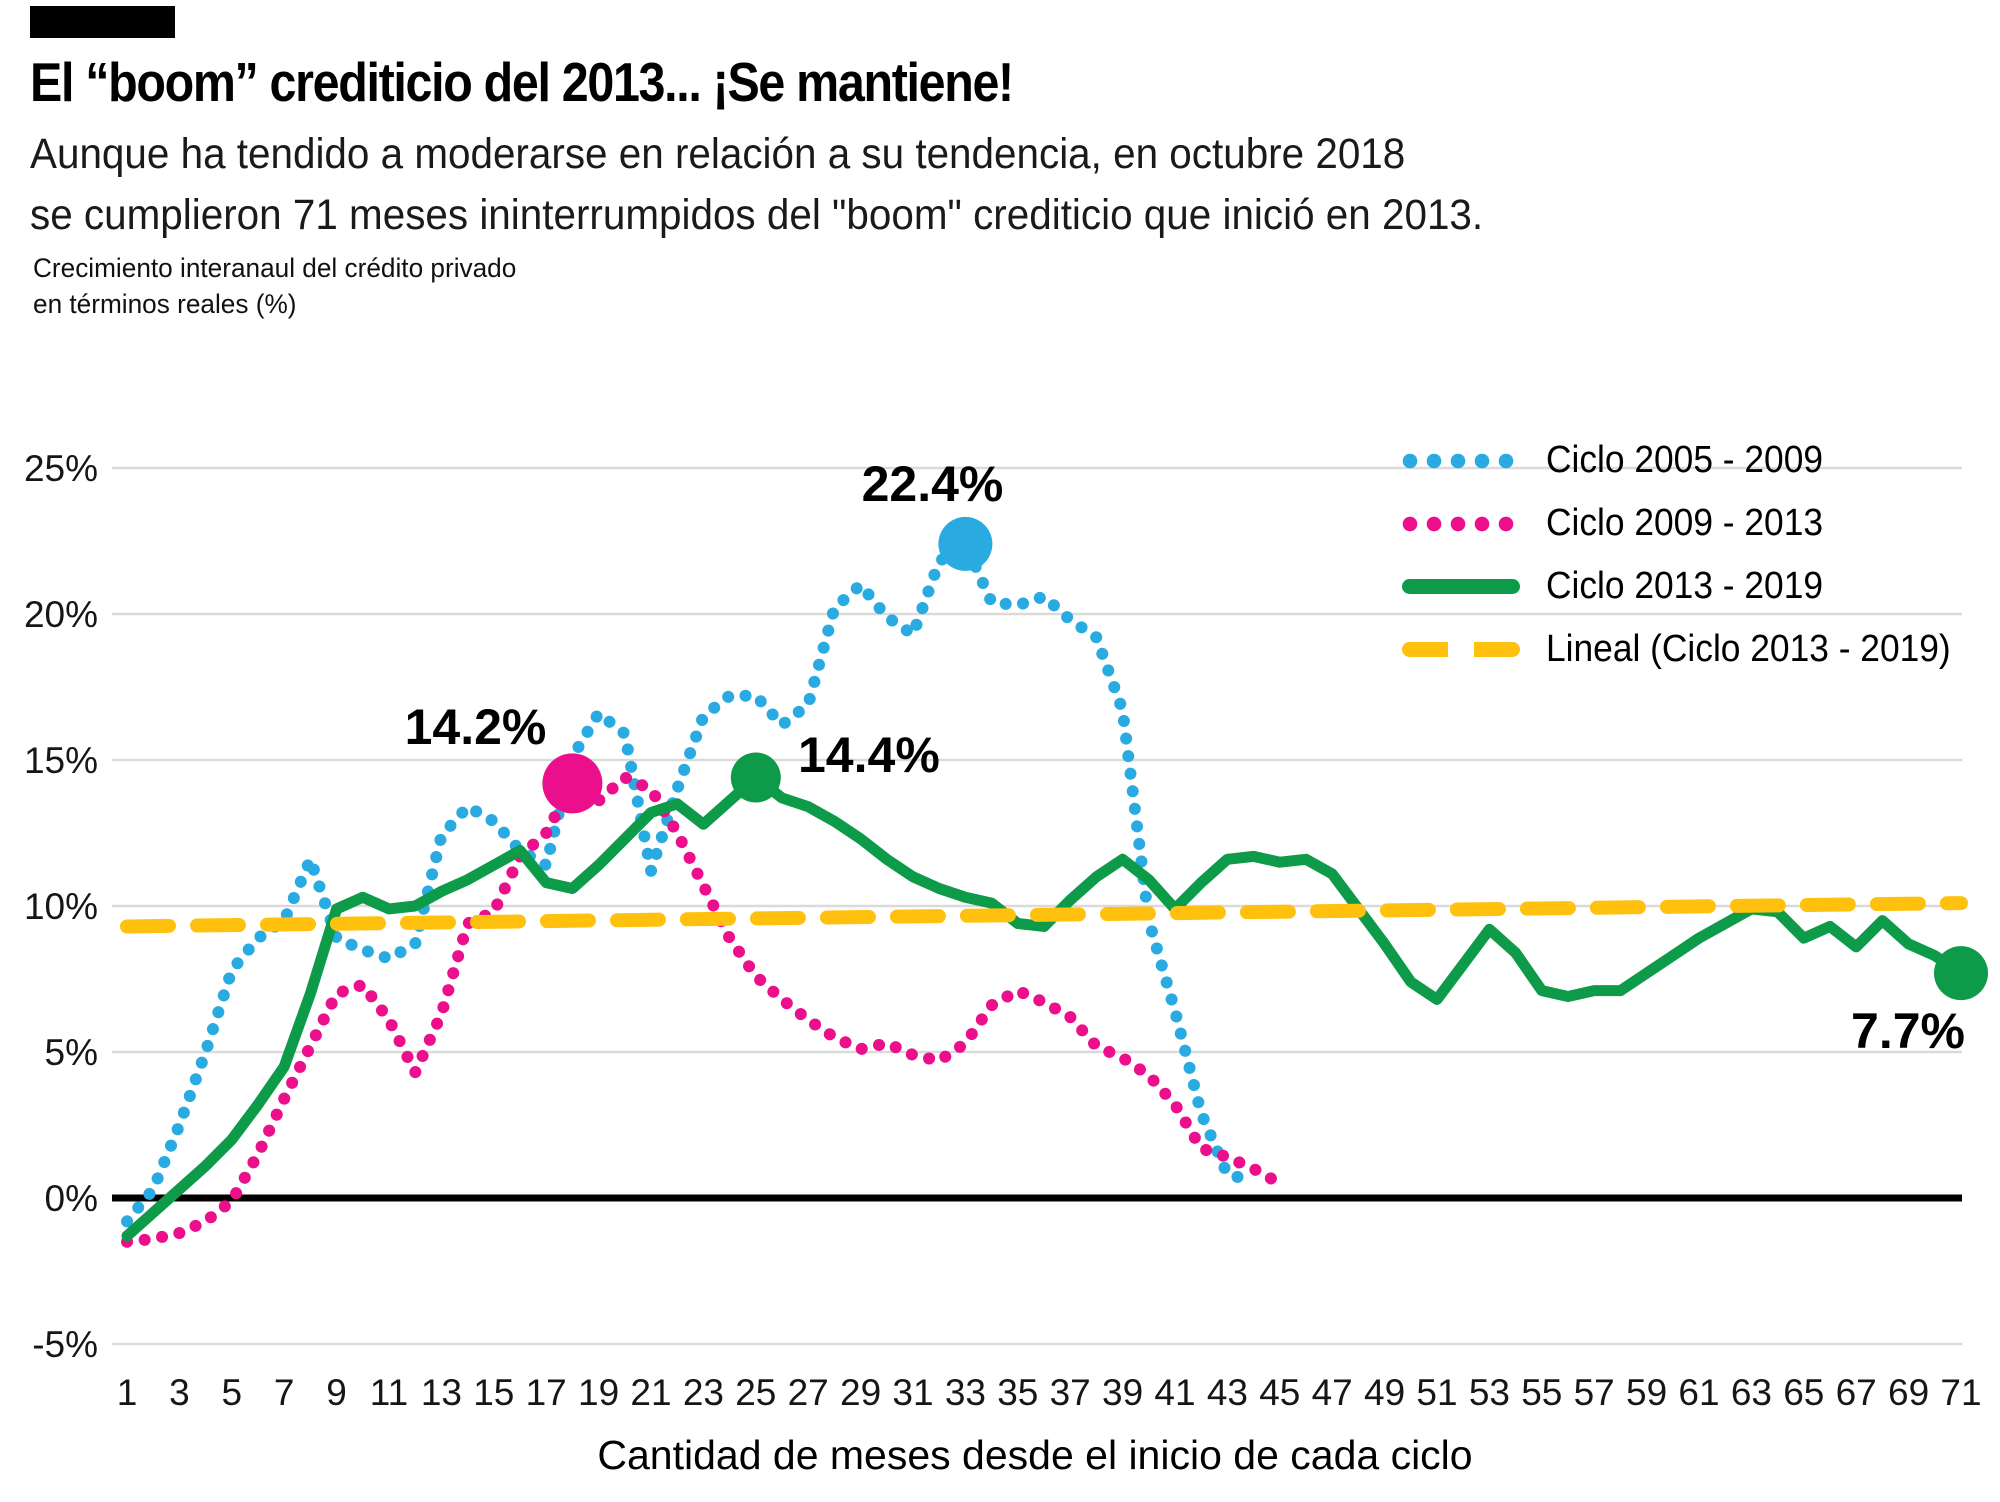 The height and width of the screenshot is (1502, 2000). What do you see at coordinates (61, 614) in the screenshot?
I see `y-tick-label: 20%` at bounding box center [61, 614].